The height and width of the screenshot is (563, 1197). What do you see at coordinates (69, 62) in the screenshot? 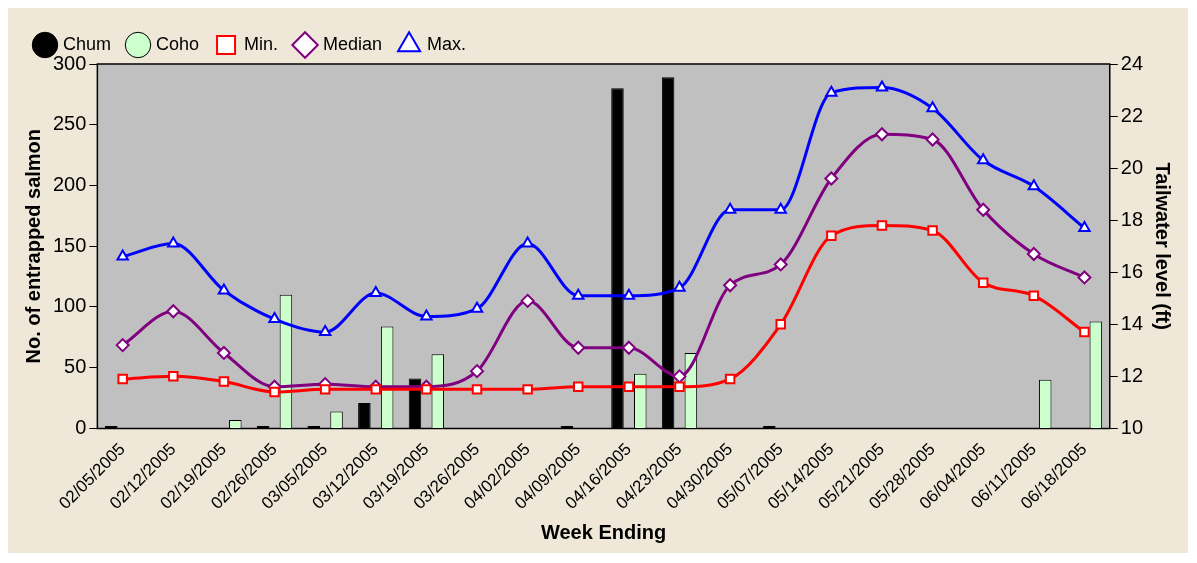
I see `y-tick-label: 300` at bounding box center [69, 62].